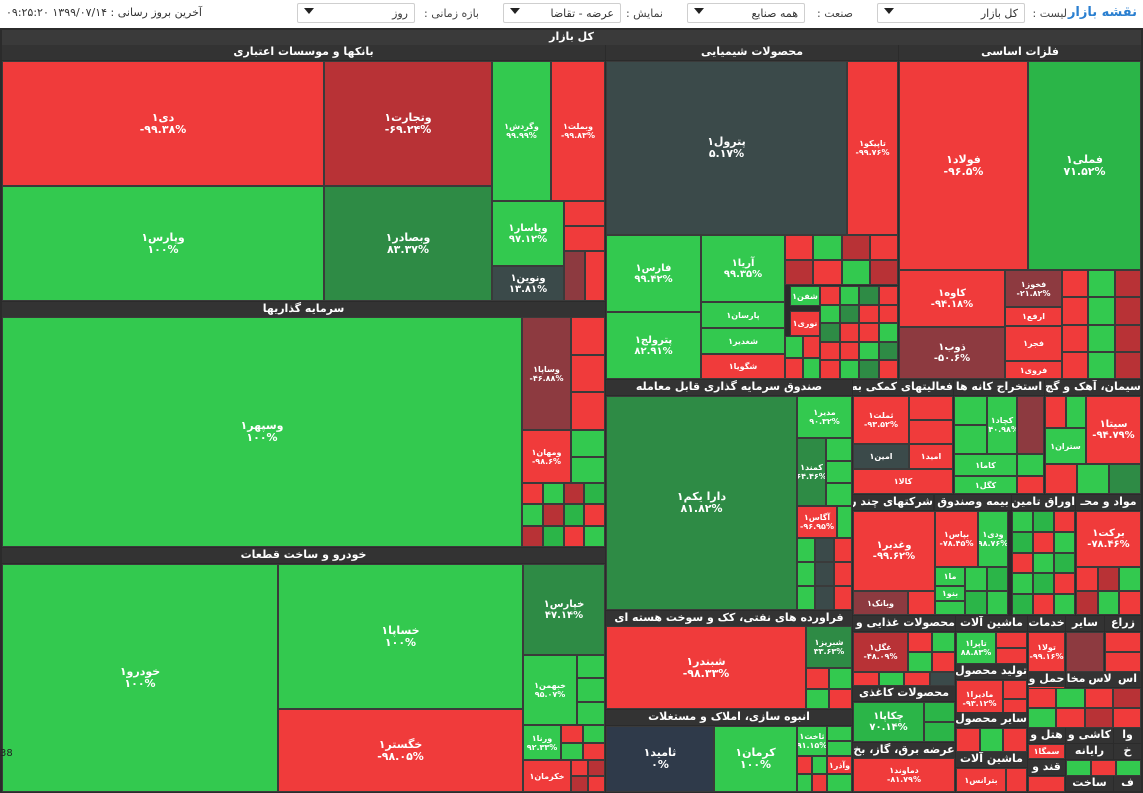 This screenshot has height=793, width=1143. I want to click on sector-header: خدمات, so click(1046, 623).